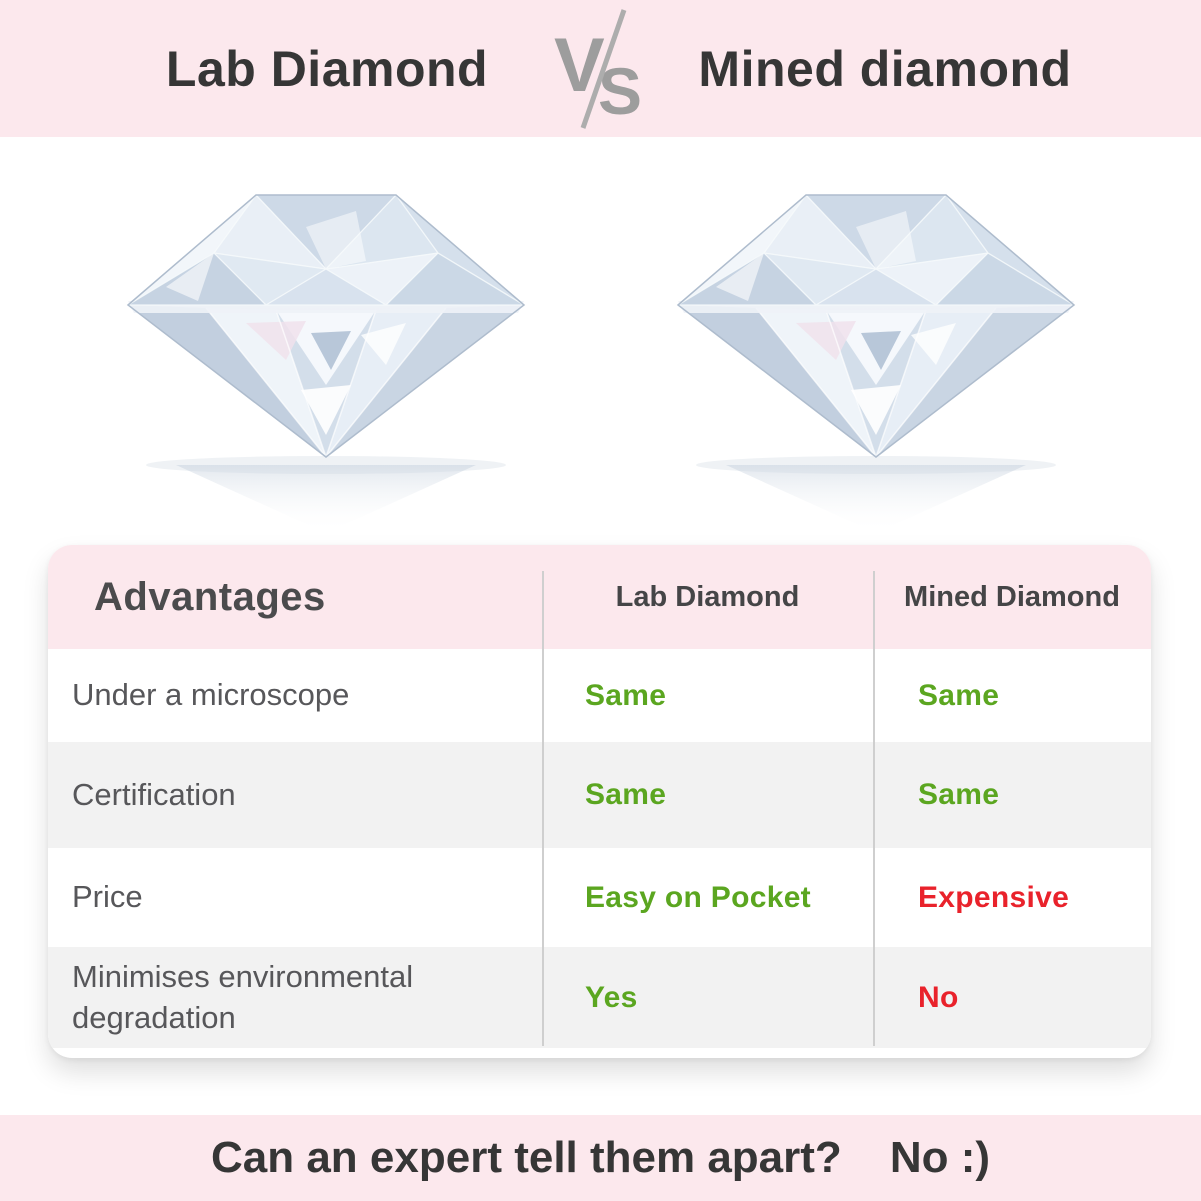 This screenshot has width=1201, height=1201. I want to click on vs-badge: V S, so click(600, 68).